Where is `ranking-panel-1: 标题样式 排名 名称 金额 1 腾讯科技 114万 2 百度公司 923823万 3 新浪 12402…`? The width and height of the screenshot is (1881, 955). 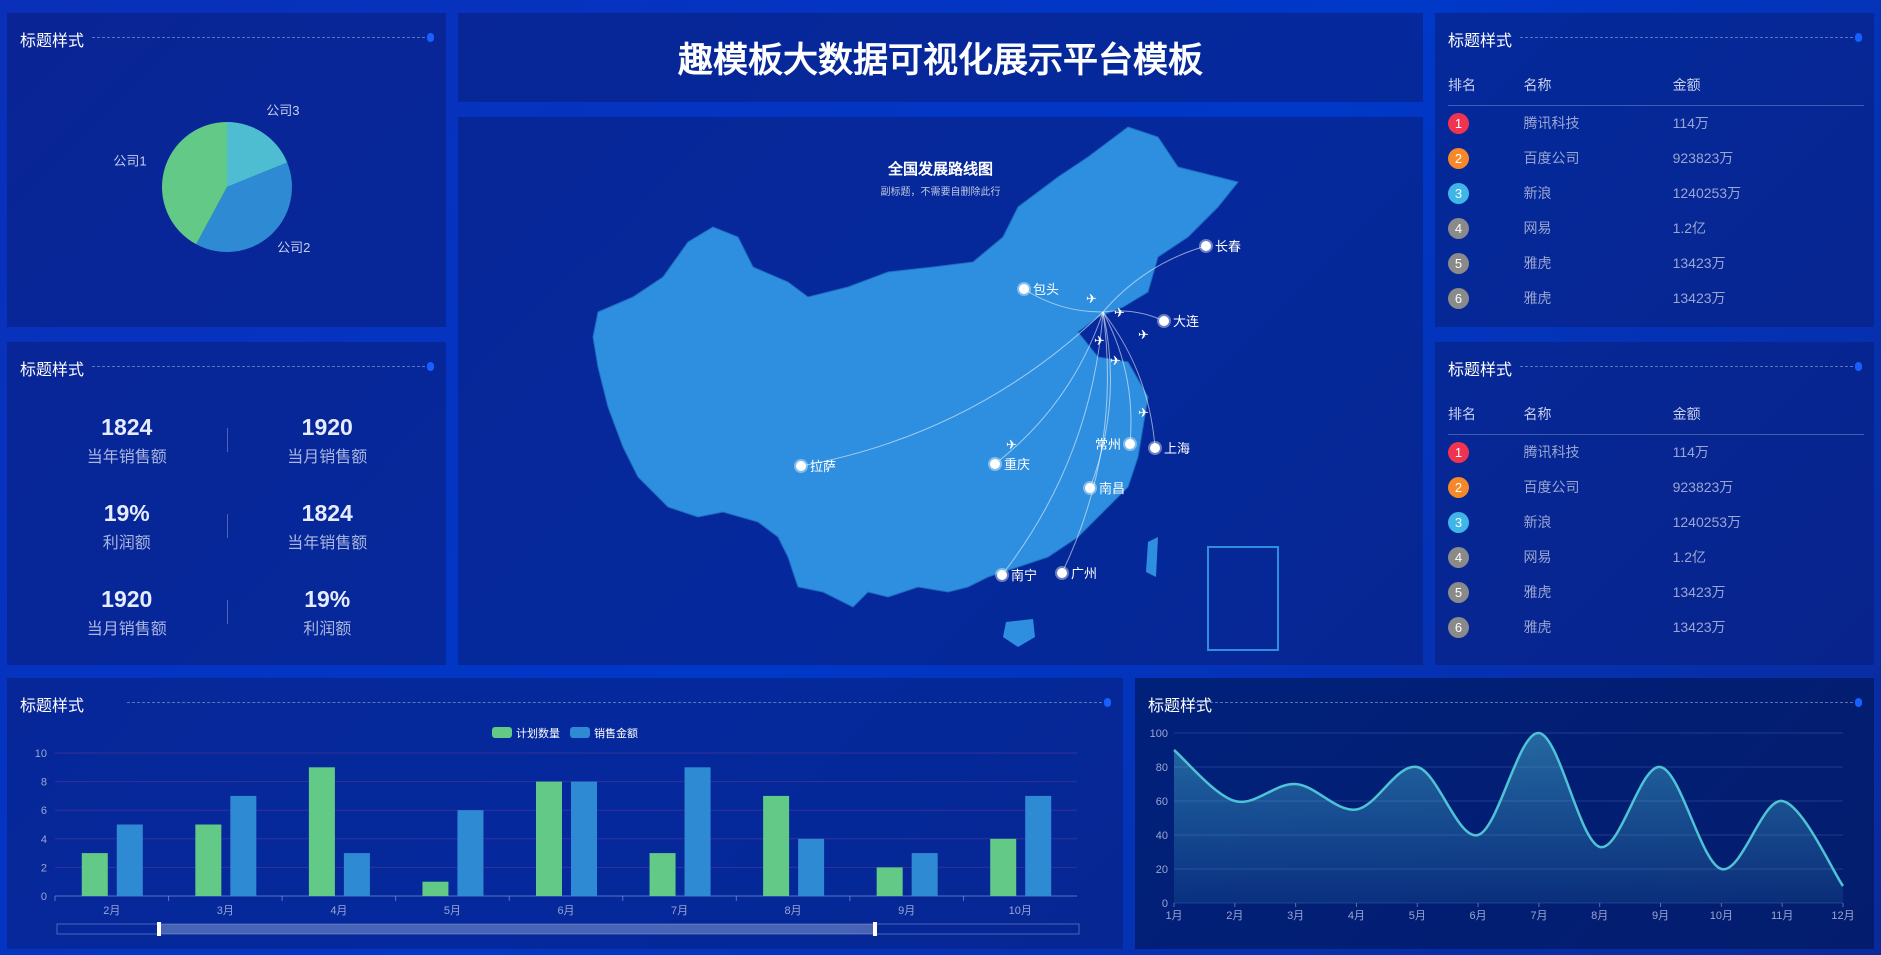 ranking-panel-1: 标题样式 排名 名称 金额 1 腾讯科技 114万 2 百度公司 923823万 3 新浪 12402… is located at coordinates (1654, 170).